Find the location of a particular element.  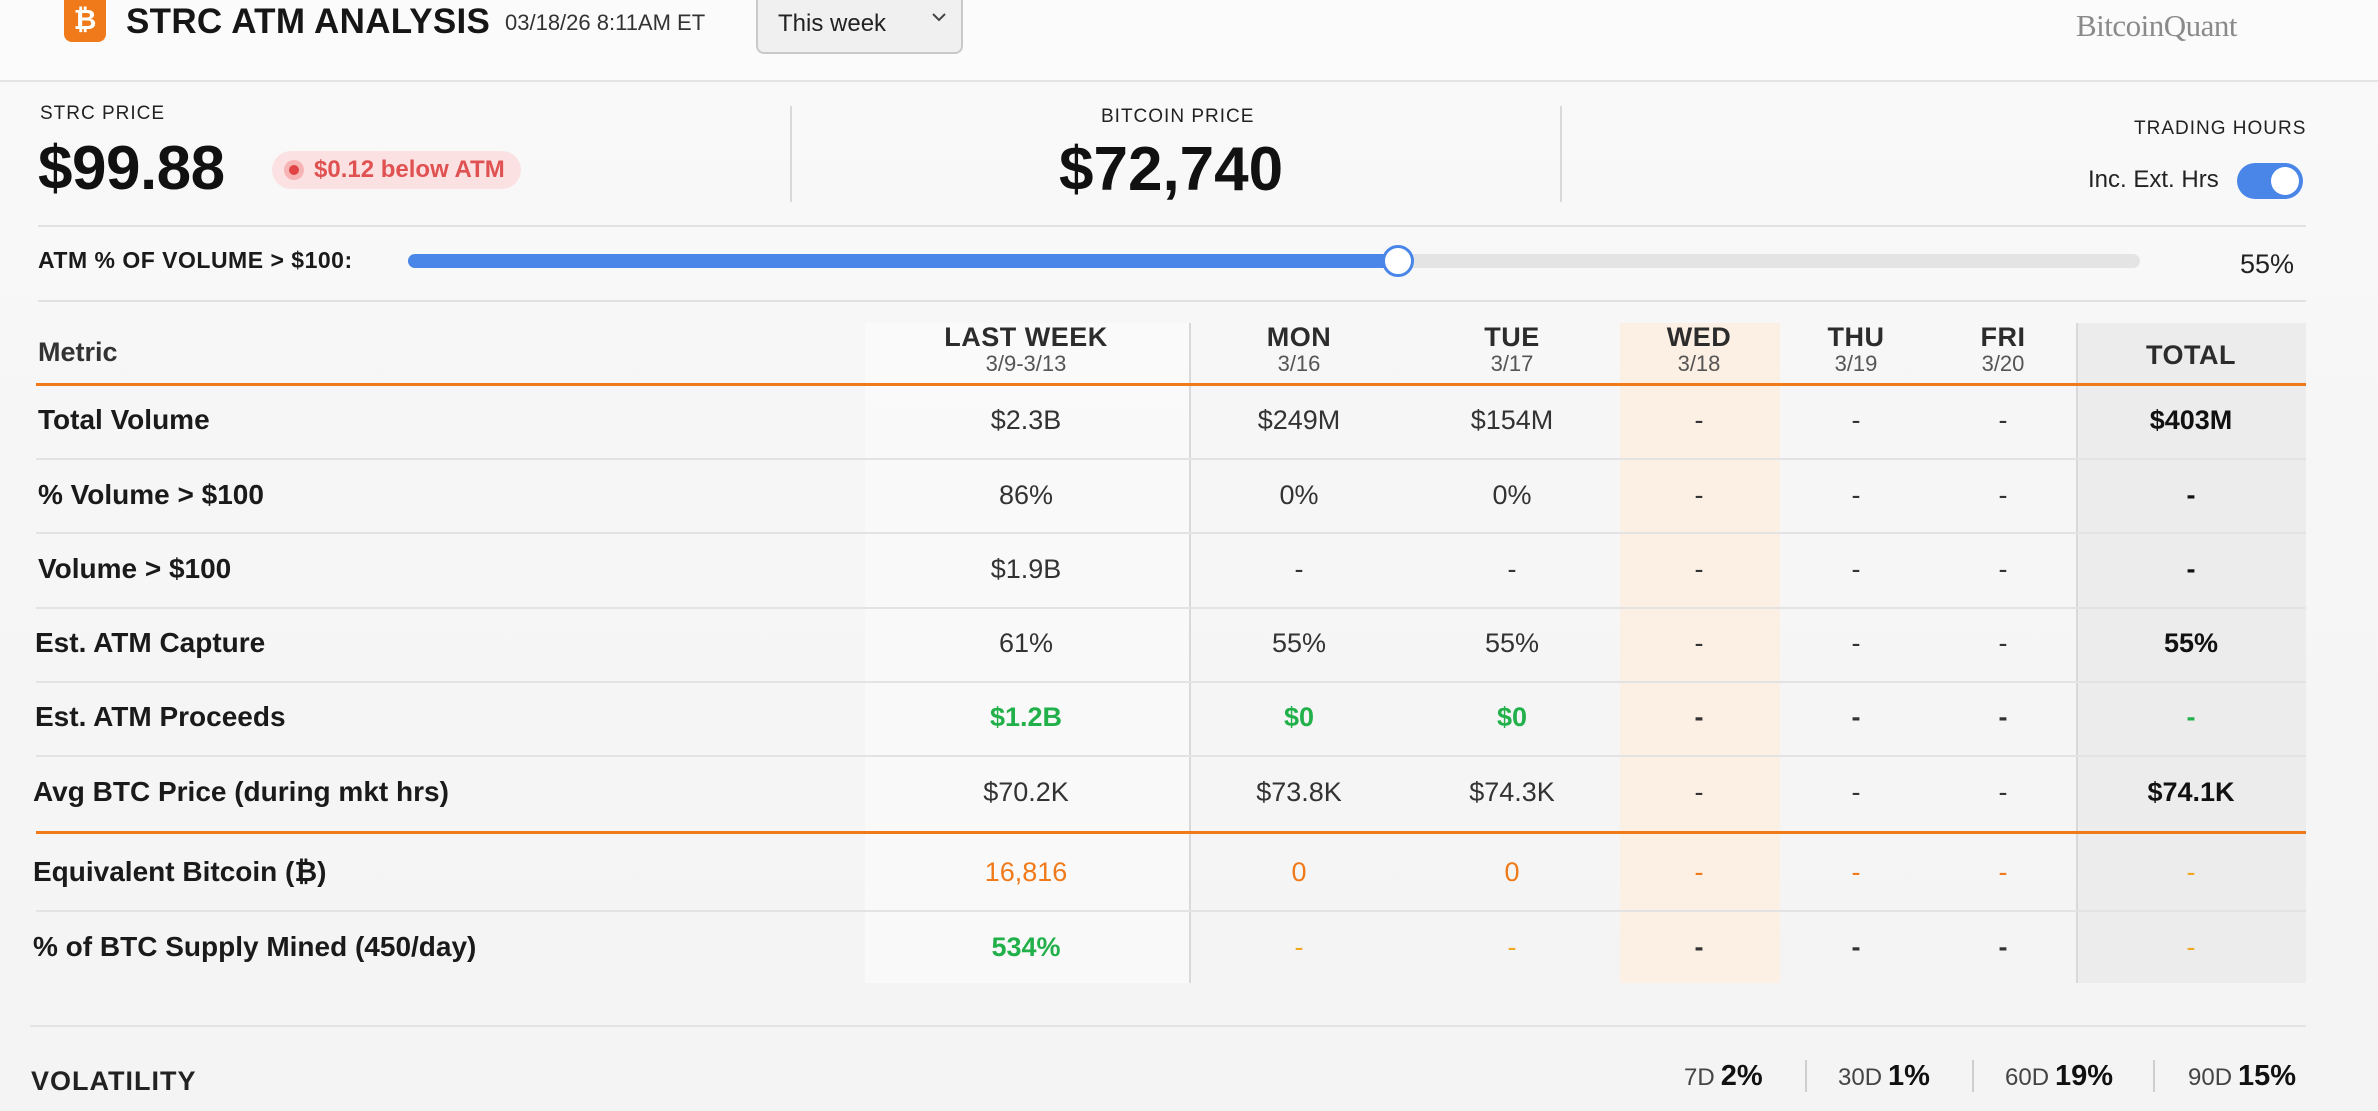

row-label: Equivalent Bitcoin (₿) is located at coordinates (180, 871).